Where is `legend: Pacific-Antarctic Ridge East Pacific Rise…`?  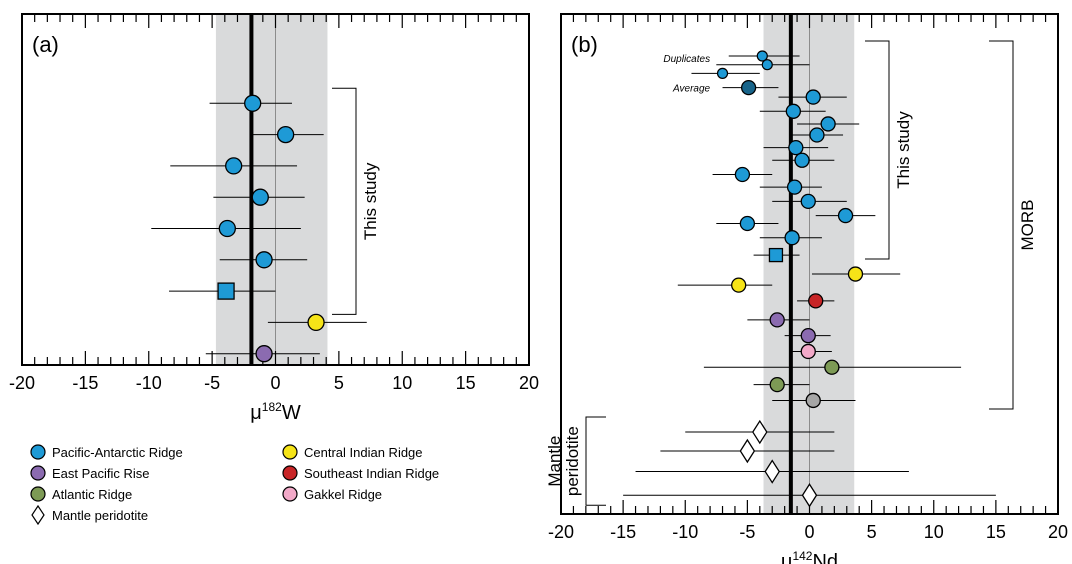
legend: Pacific-Antarctic Ridge East Pacific Rise… is located at coordinates (234, 485).